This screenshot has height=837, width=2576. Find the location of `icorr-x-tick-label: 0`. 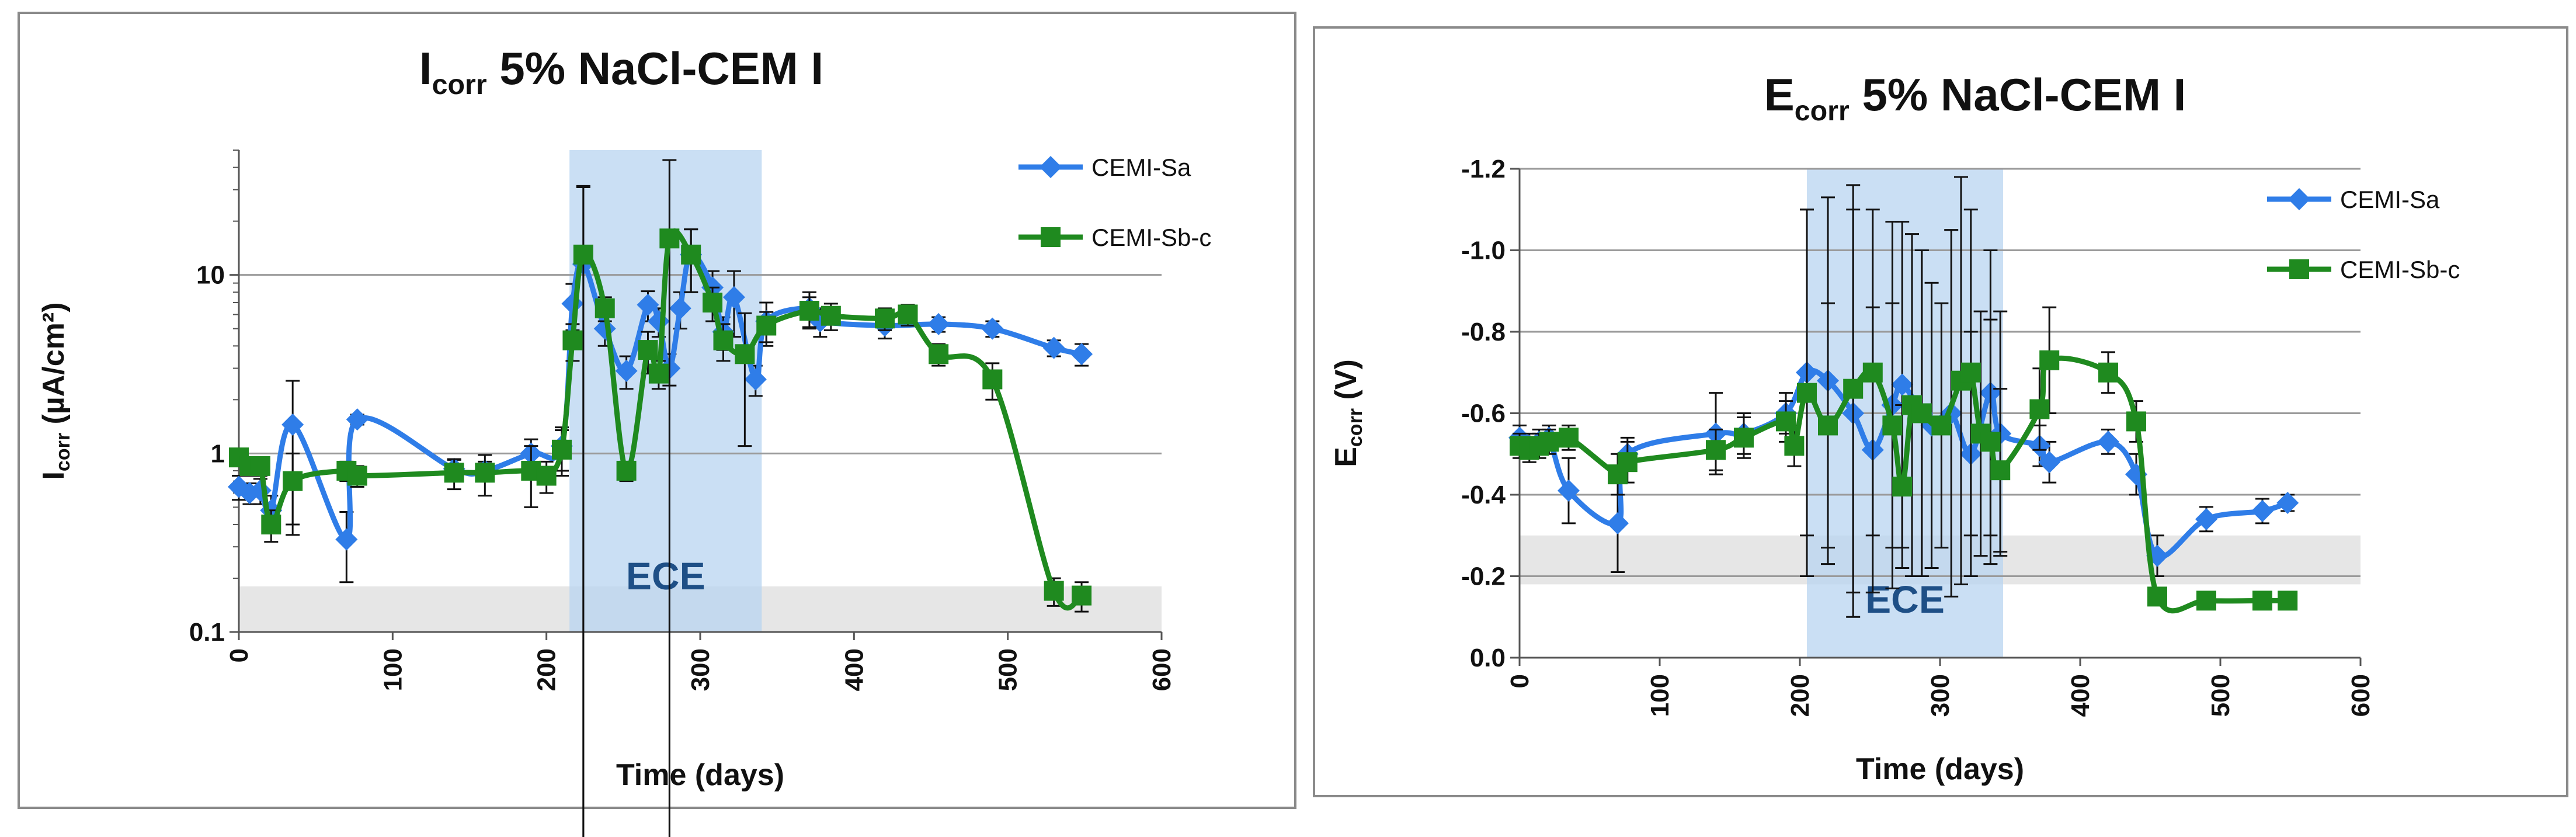

icorr-x-tick-label: 0 is located at coordinates (239, 655).